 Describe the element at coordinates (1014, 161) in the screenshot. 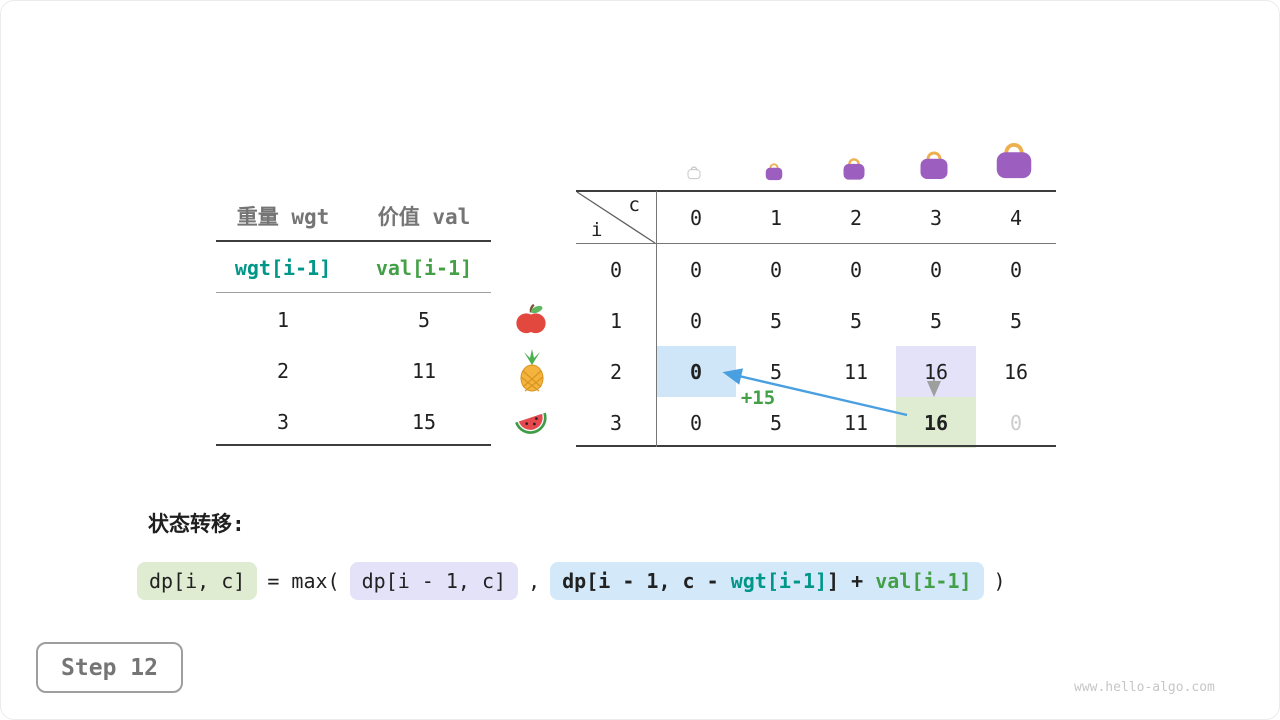

I see `bag-icon-xlarge` at that location.